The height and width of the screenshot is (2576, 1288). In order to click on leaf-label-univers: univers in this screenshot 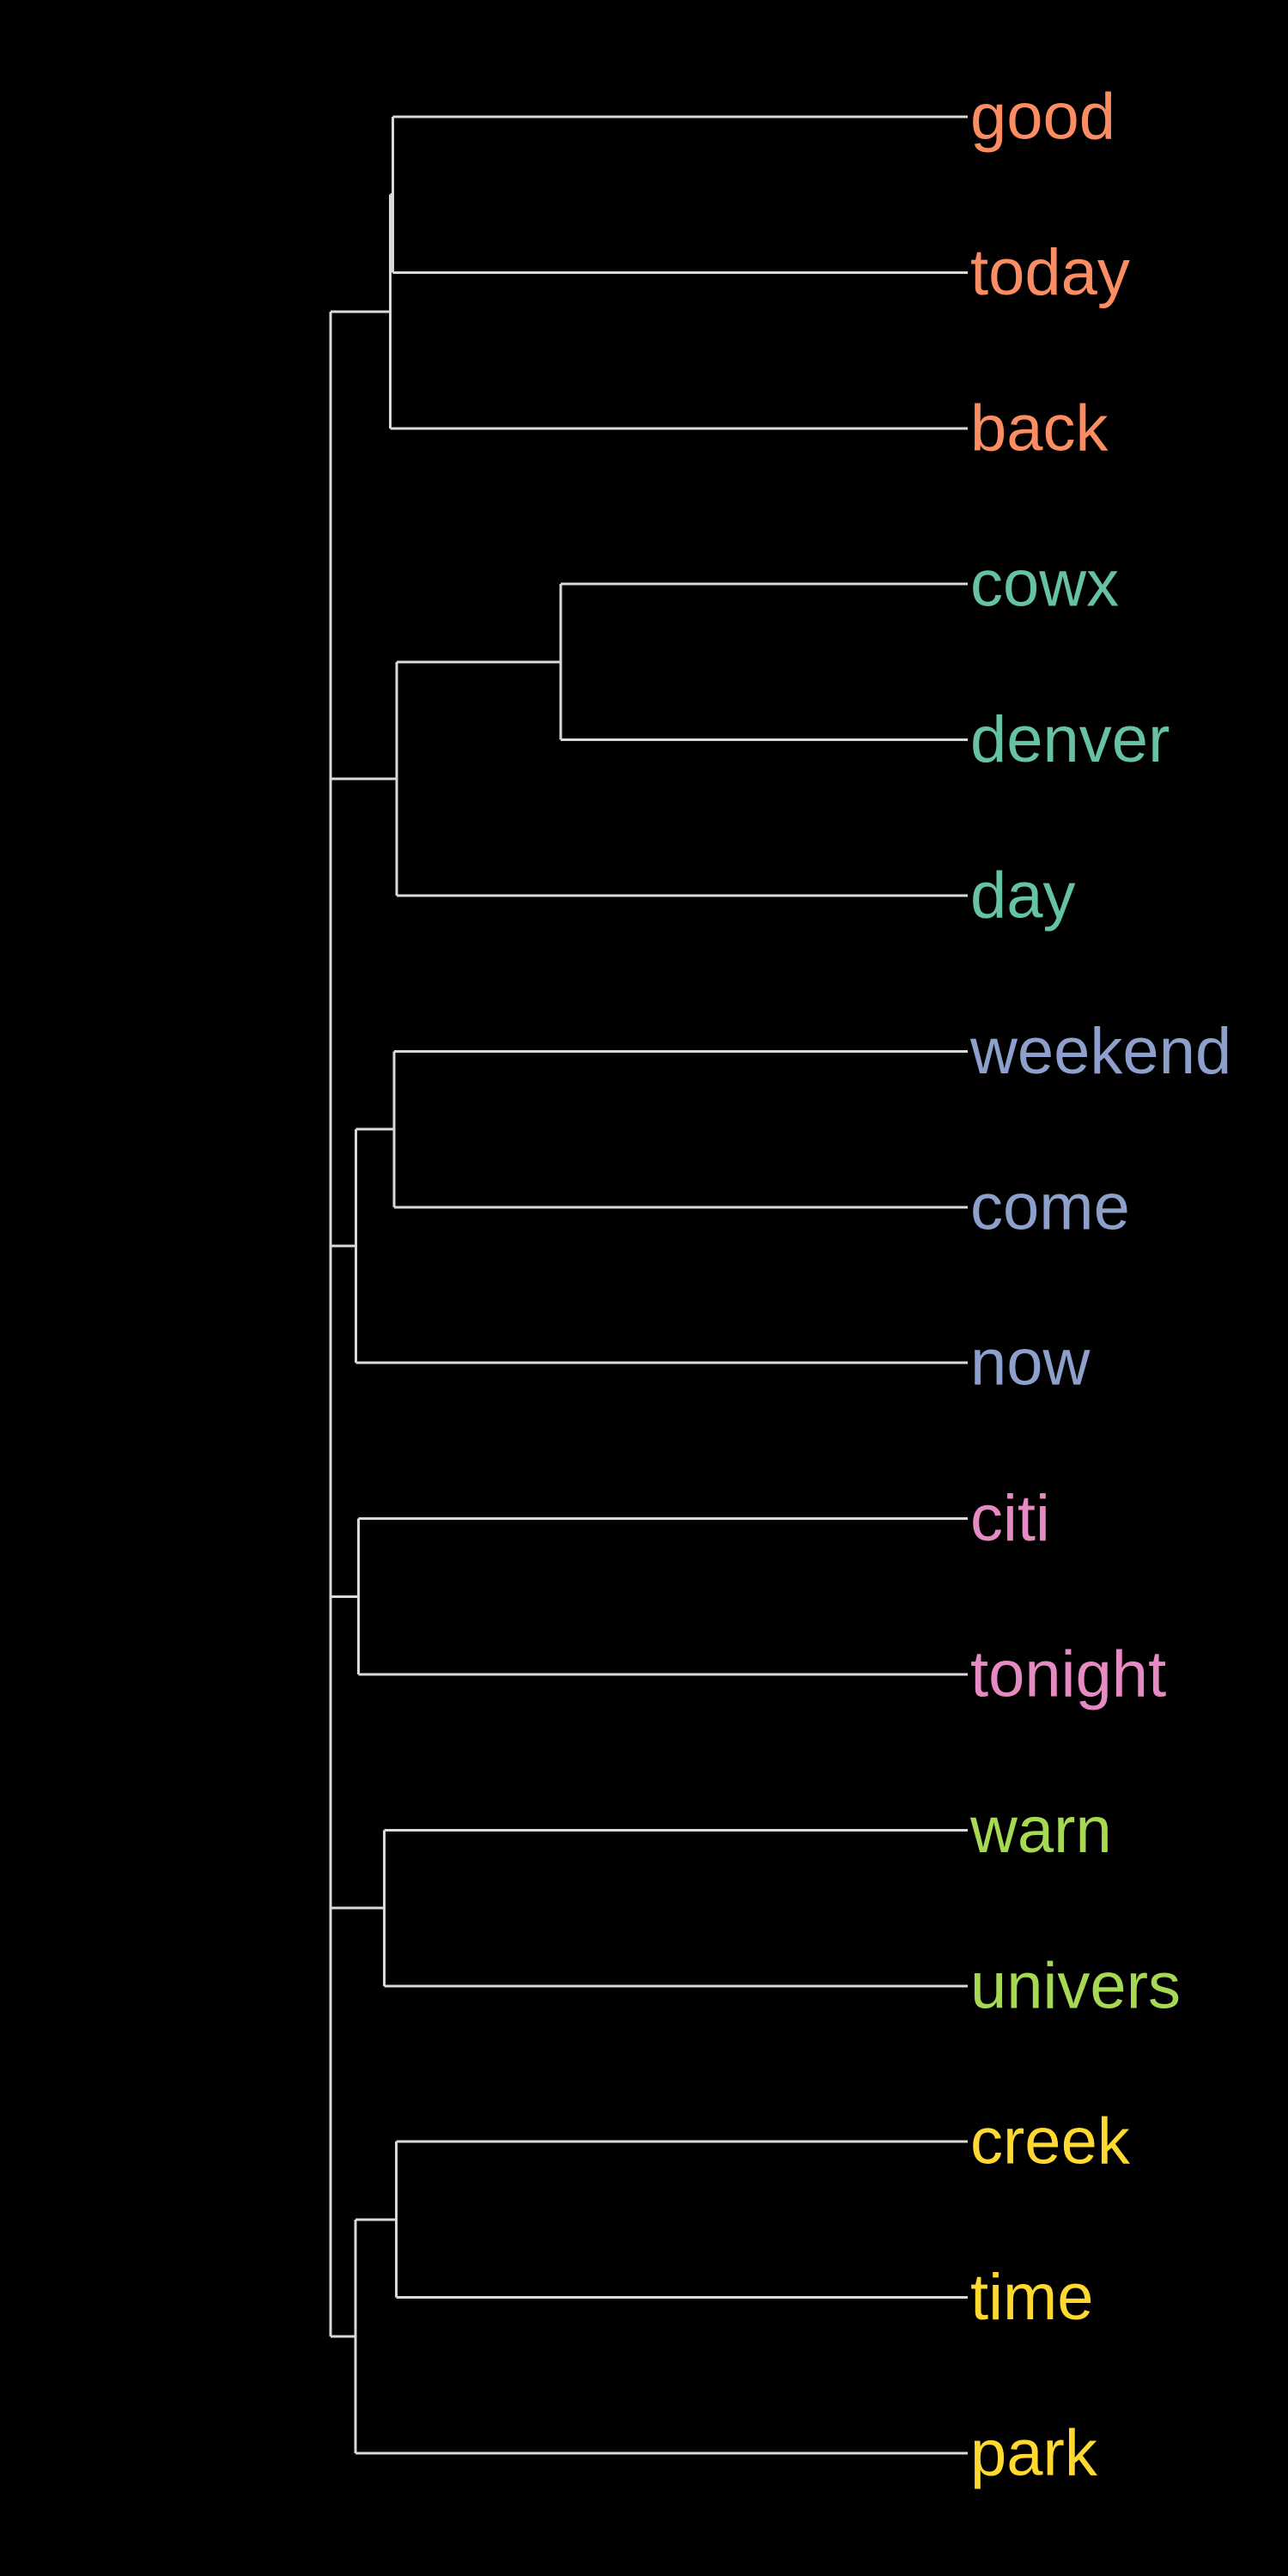, I will do `click(1075, 1985)`.